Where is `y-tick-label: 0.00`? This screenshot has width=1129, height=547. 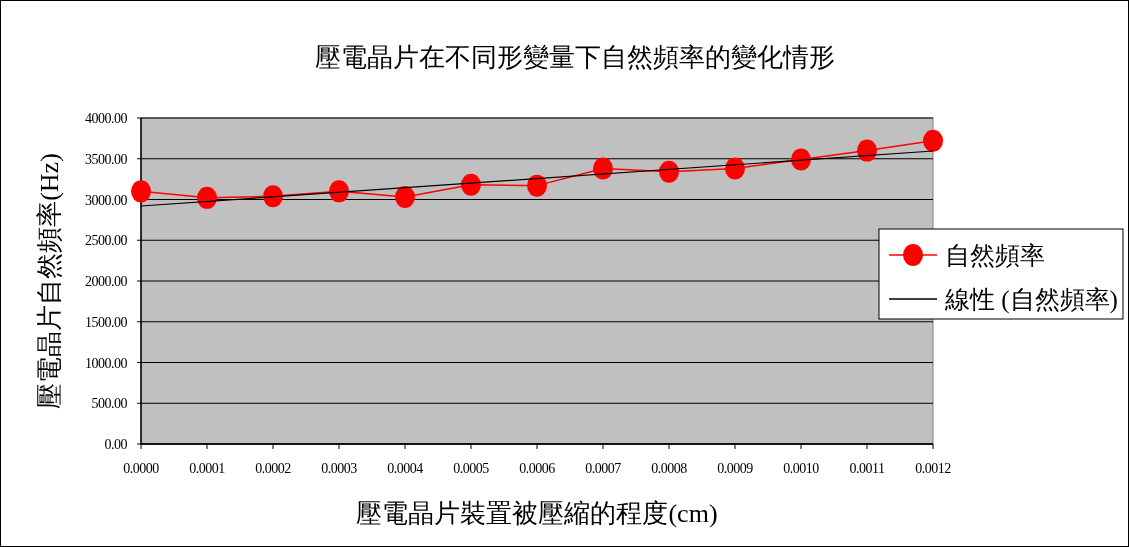
y-tick-label: 0.00 is located at coordinates (116, 444).